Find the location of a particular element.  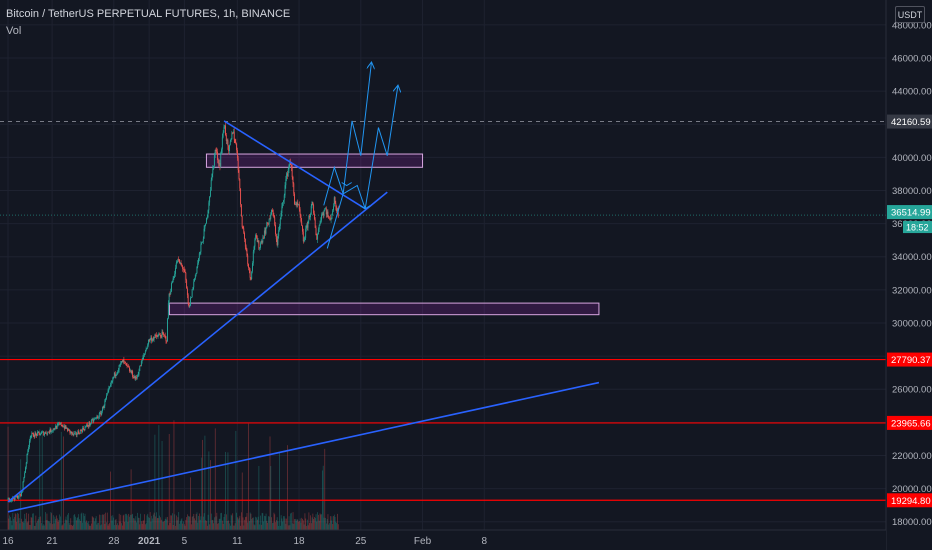

resistance-zones is located at coordinates (384, 234).